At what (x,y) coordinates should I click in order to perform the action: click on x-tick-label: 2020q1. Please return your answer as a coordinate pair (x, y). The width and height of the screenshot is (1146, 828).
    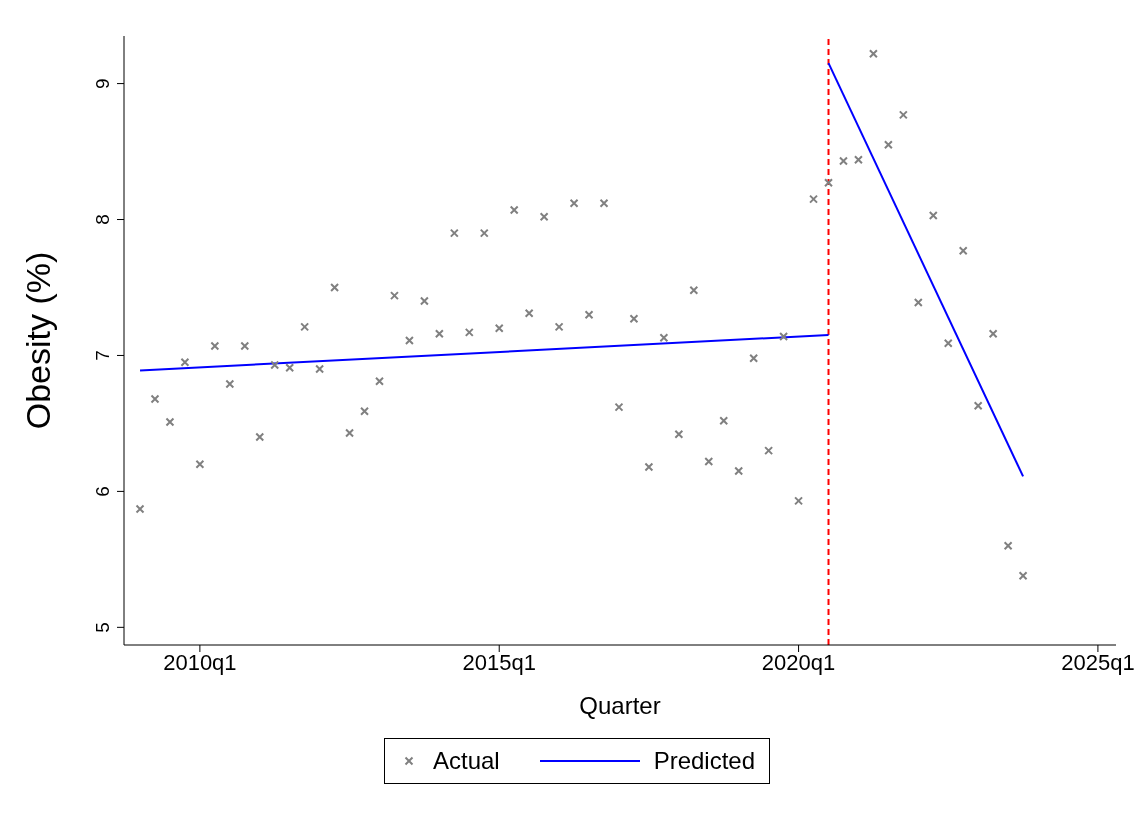
    Looking at the image, I should click on (798, 662).